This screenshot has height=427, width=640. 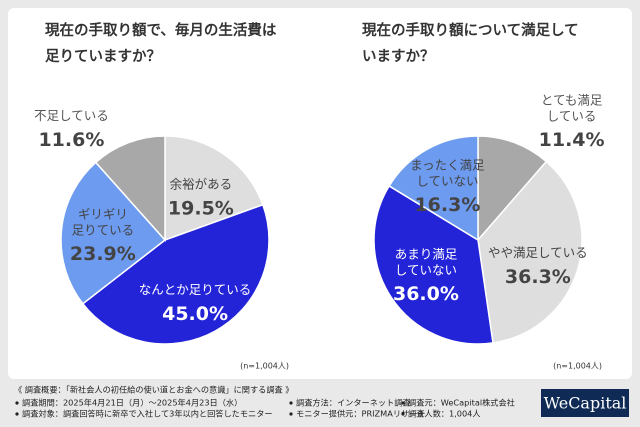 I want to click on chart-title: 現在の手取り額について満足して, so click(x=470, y=30).